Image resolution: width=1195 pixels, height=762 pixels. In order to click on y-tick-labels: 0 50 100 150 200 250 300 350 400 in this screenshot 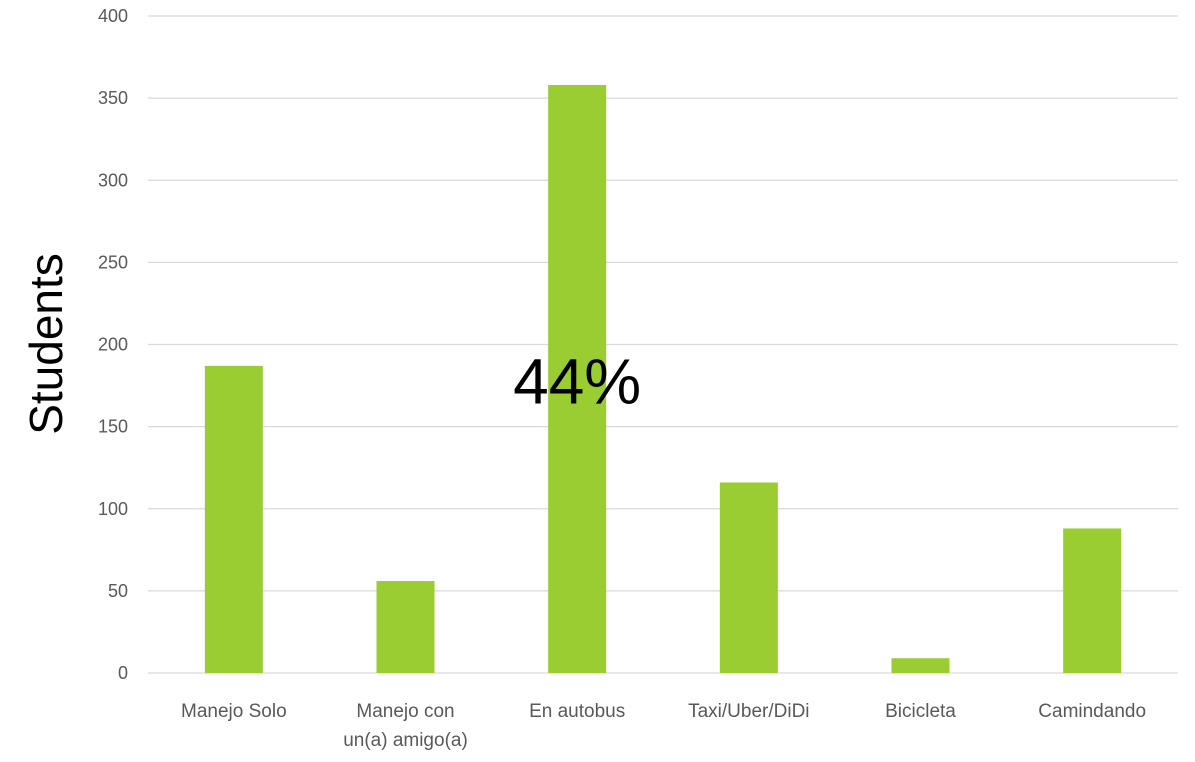, I will do `click(113, 344)`.